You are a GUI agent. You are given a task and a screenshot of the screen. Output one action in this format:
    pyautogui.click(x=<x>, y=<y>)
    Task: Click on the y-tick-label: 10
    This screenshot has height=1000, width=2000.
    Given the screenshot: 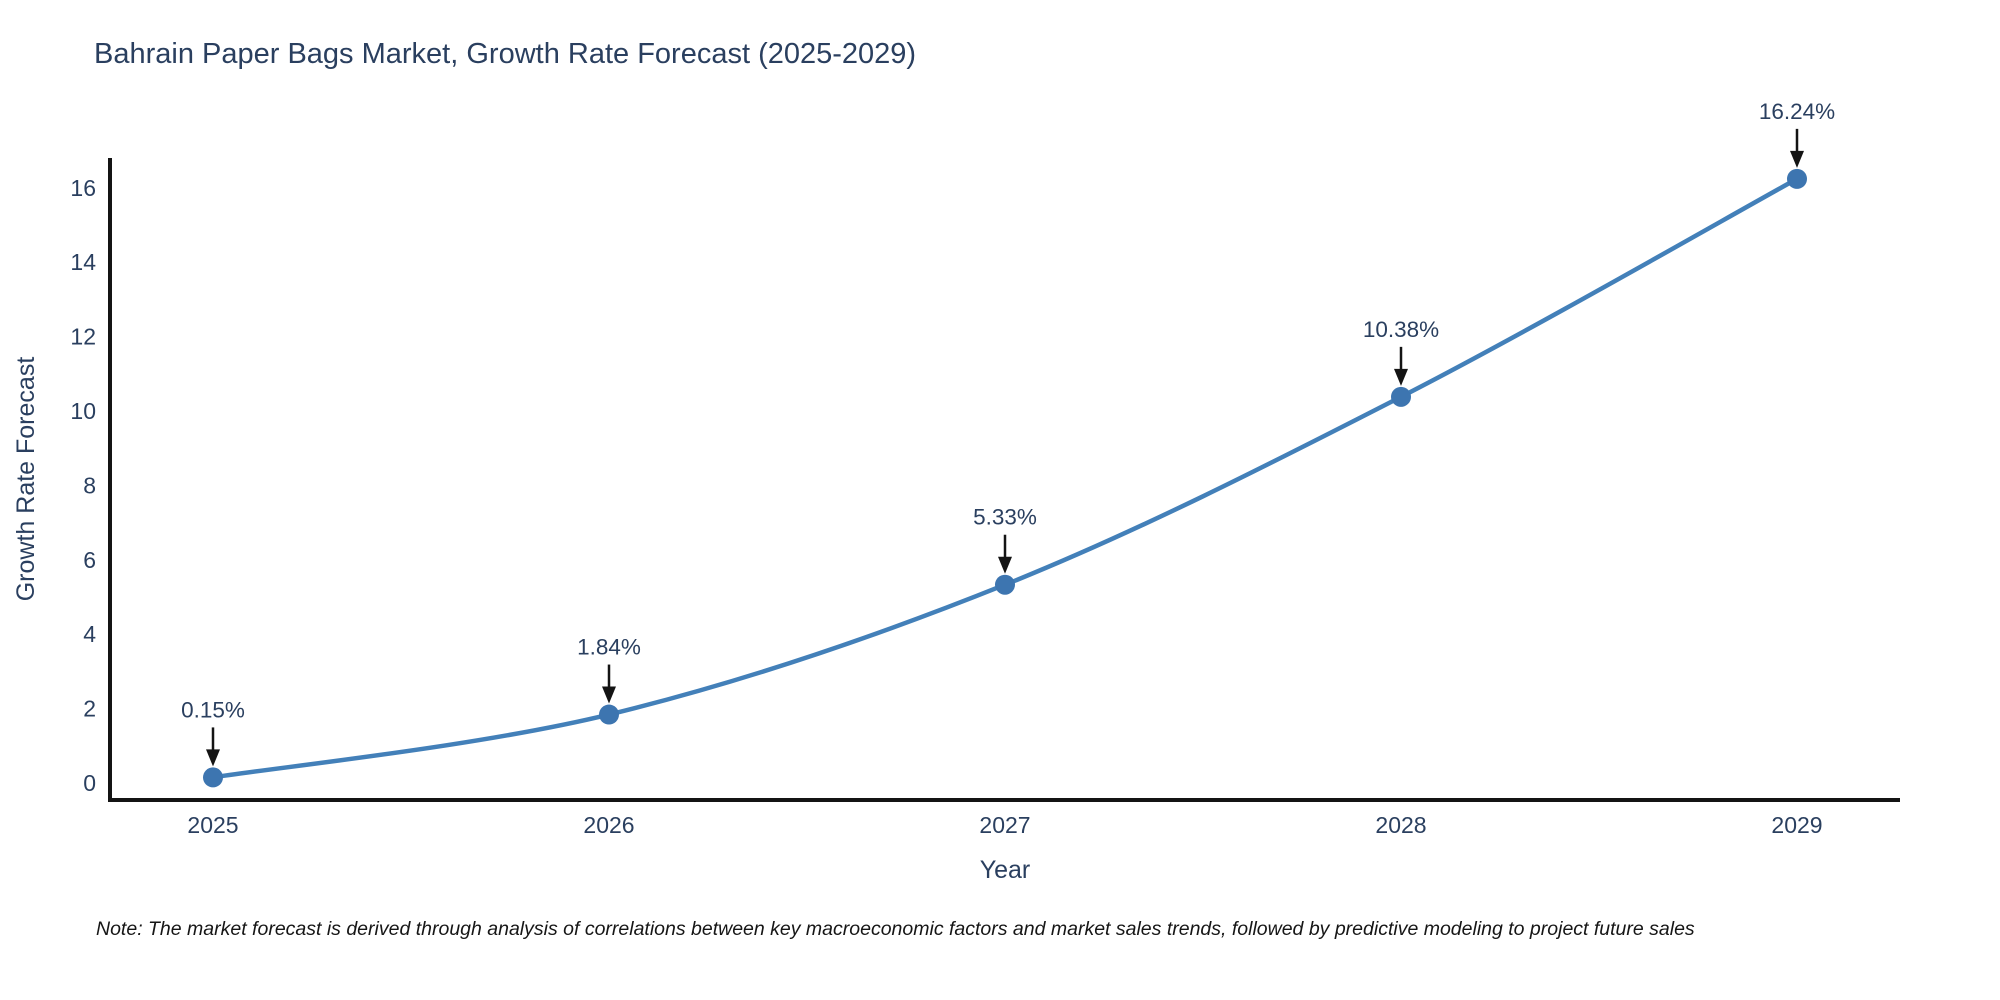 What is the action you would take?
    pyautogui.click(x=83, y=411)
    